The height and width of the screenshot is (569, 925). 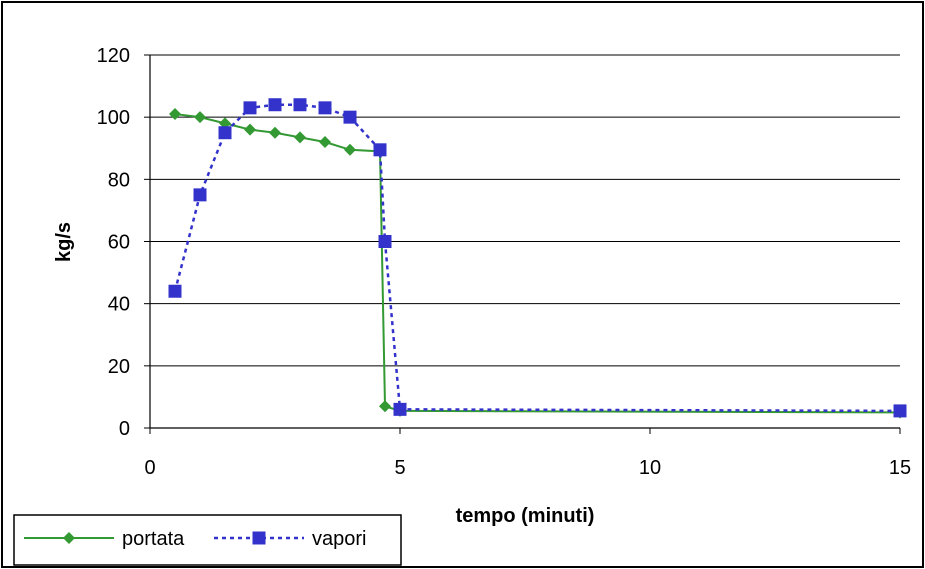 I want to click on y-tick-label: 20, so click(x=119, y=367).